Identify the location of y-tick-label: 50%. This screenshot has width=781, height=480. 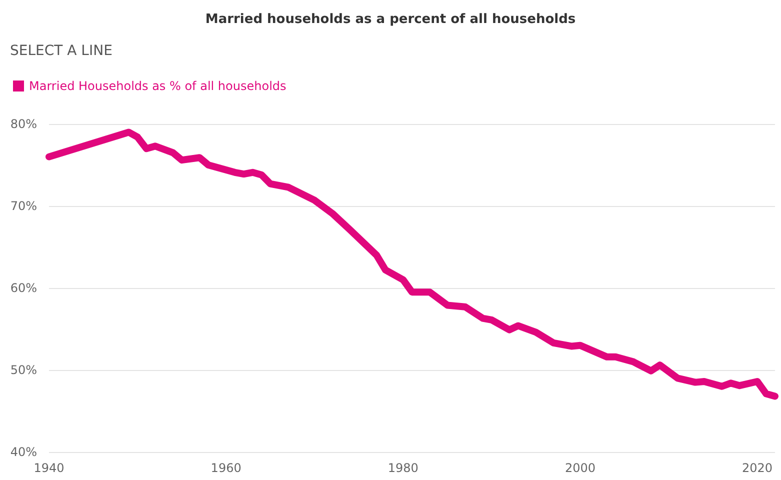
(23, 370).